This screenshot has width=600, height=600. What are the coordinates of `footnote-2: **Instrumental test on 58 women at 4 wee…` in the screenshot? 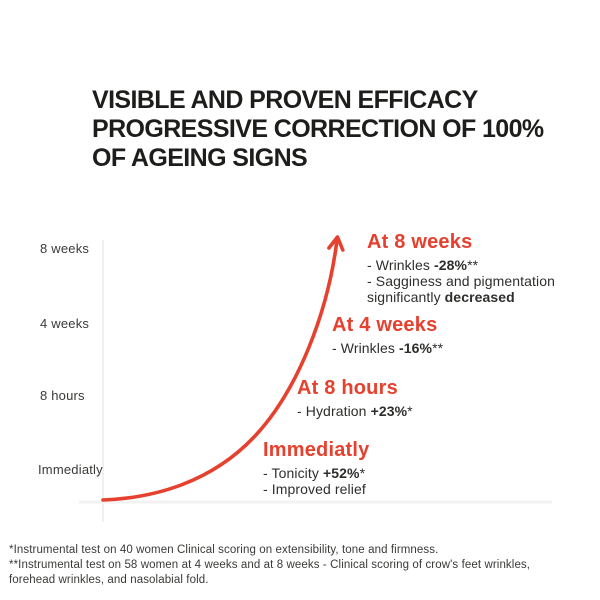 It's located at (270, 565).